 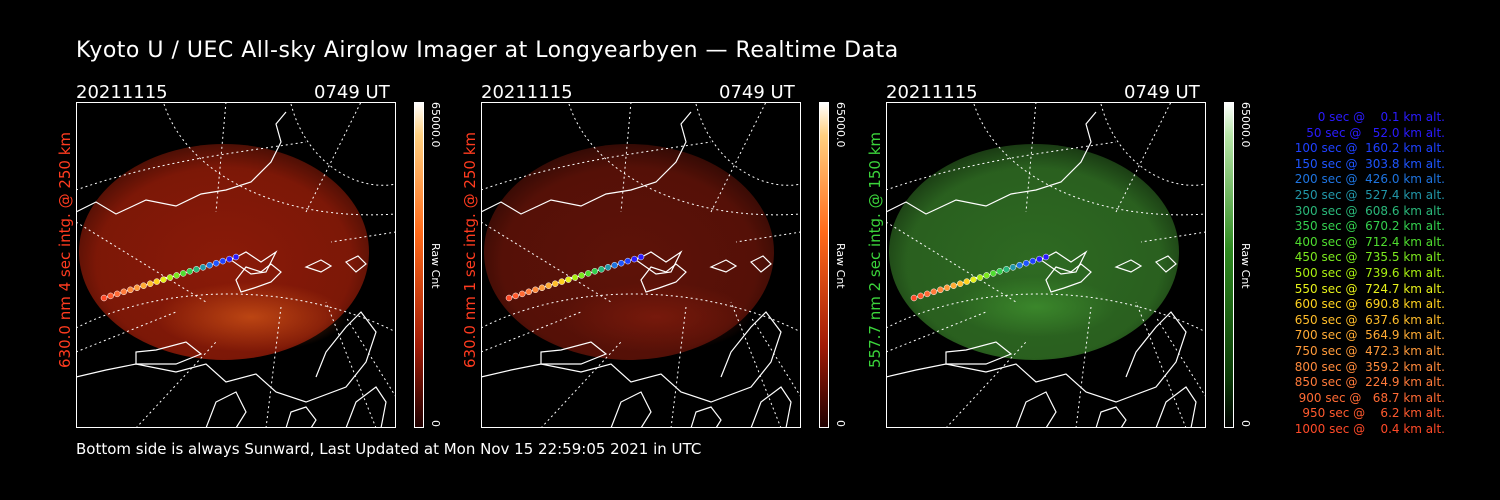 What do you see at coordinates (1369, 179) in the screenshot?
I see `legend-row: 200 sec @ 426.0 km alt.` at bounding box center [1369, 179].